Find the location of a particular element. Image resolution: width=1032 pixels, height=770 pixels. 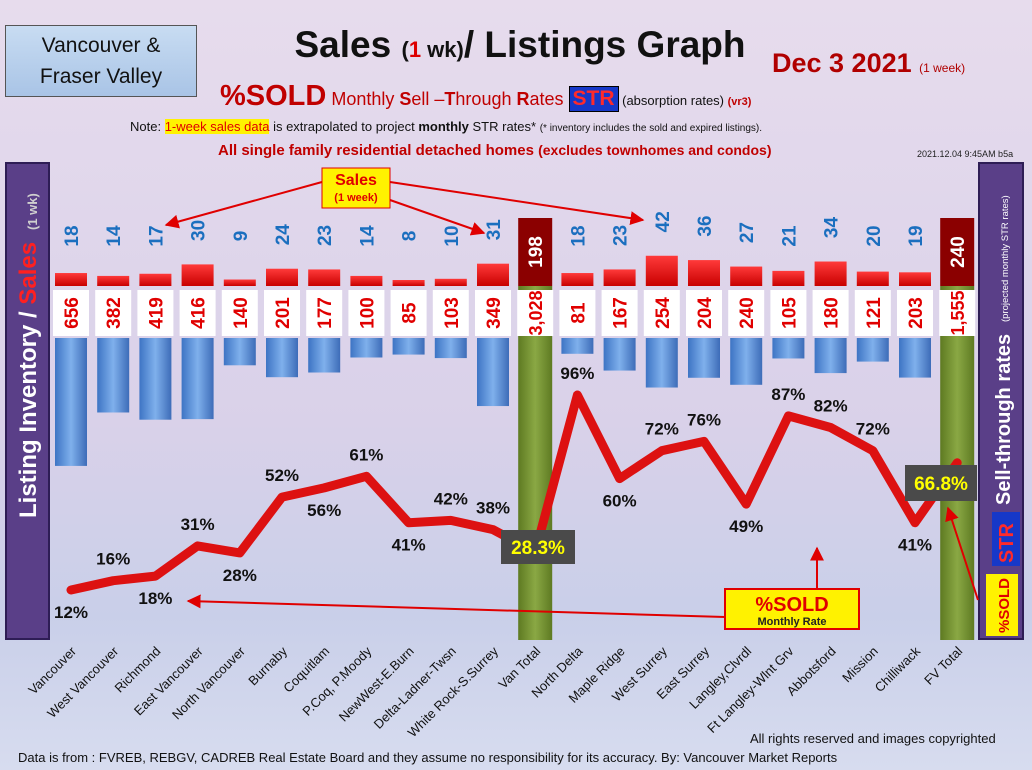

sales-callout-box is located at coordinates (356, 188).